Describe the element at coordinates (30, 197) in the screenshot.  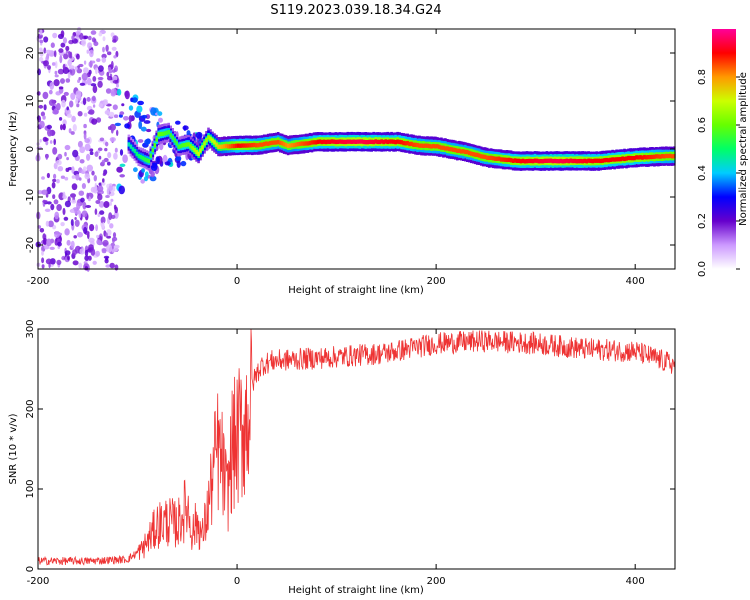
I see `heatmap-y-tick-label: -10` at that location.